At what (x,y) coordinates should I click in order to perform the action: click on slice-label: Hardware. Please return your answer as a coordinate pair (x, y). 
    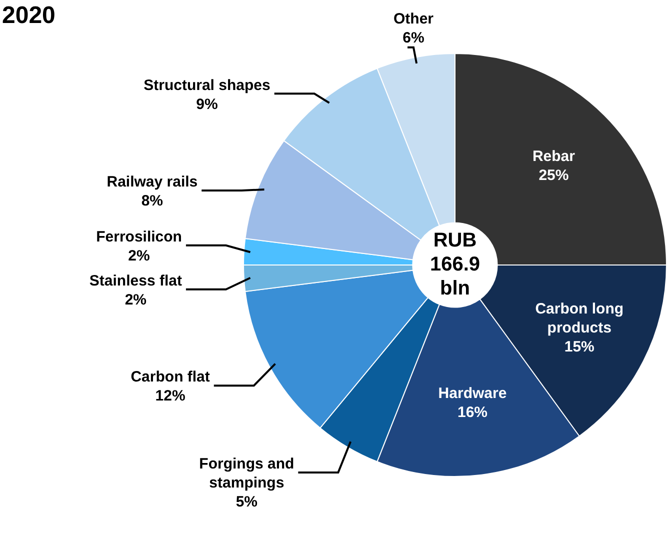
    Looking at the image, I should click on (472, 393).